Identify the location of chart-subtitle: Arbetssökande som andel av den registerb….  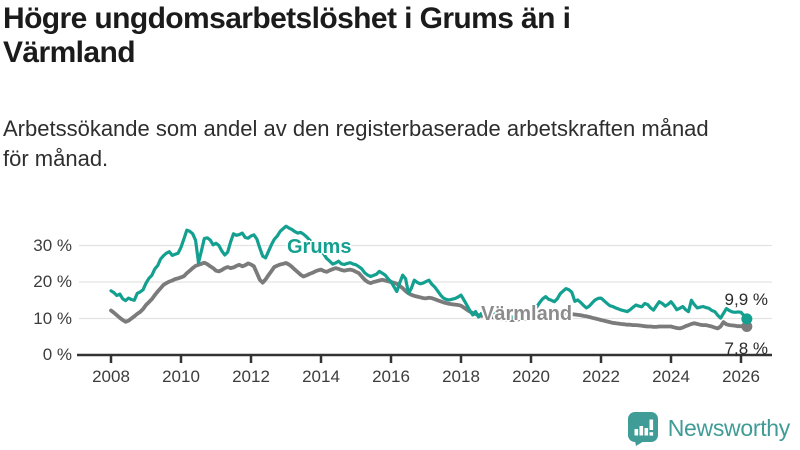
(398, 144).